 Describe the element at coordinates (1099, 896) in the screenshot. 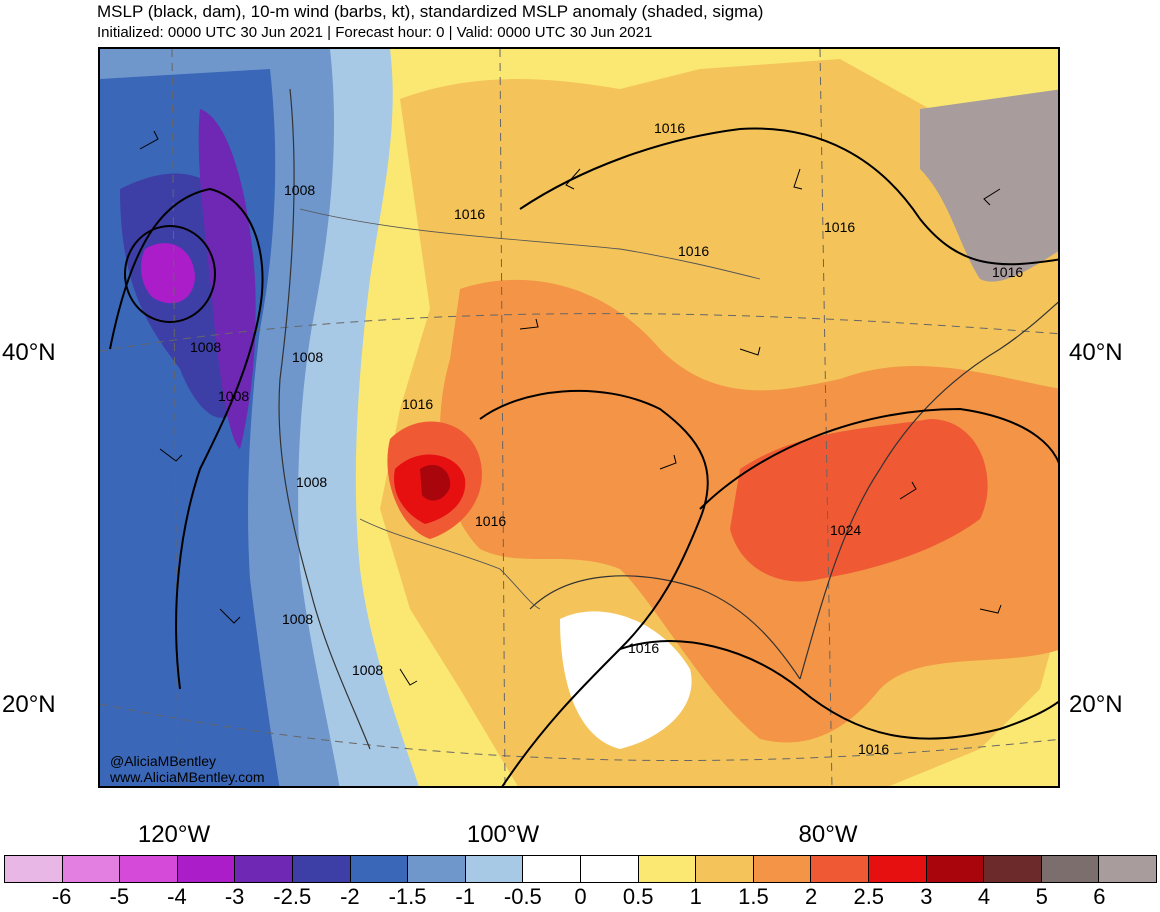

I see `colorbar-tick-label: 6` at that location.